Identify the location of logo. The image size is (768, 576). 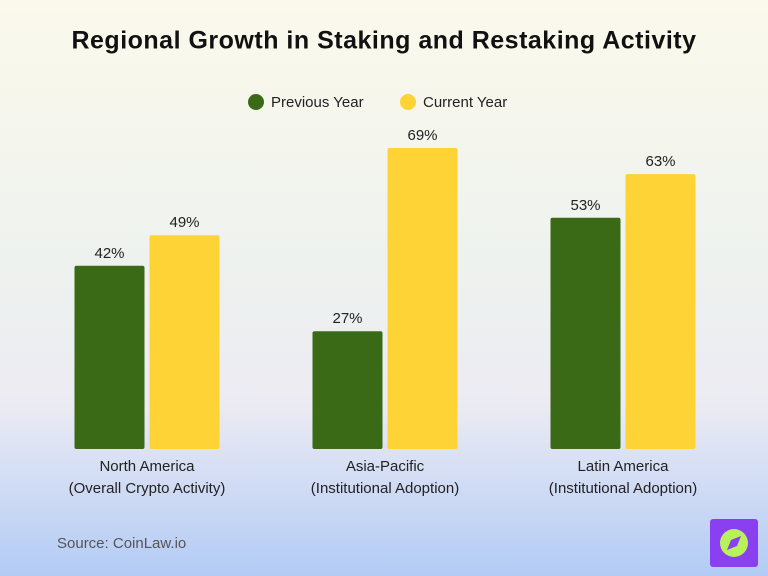
(734, 543).